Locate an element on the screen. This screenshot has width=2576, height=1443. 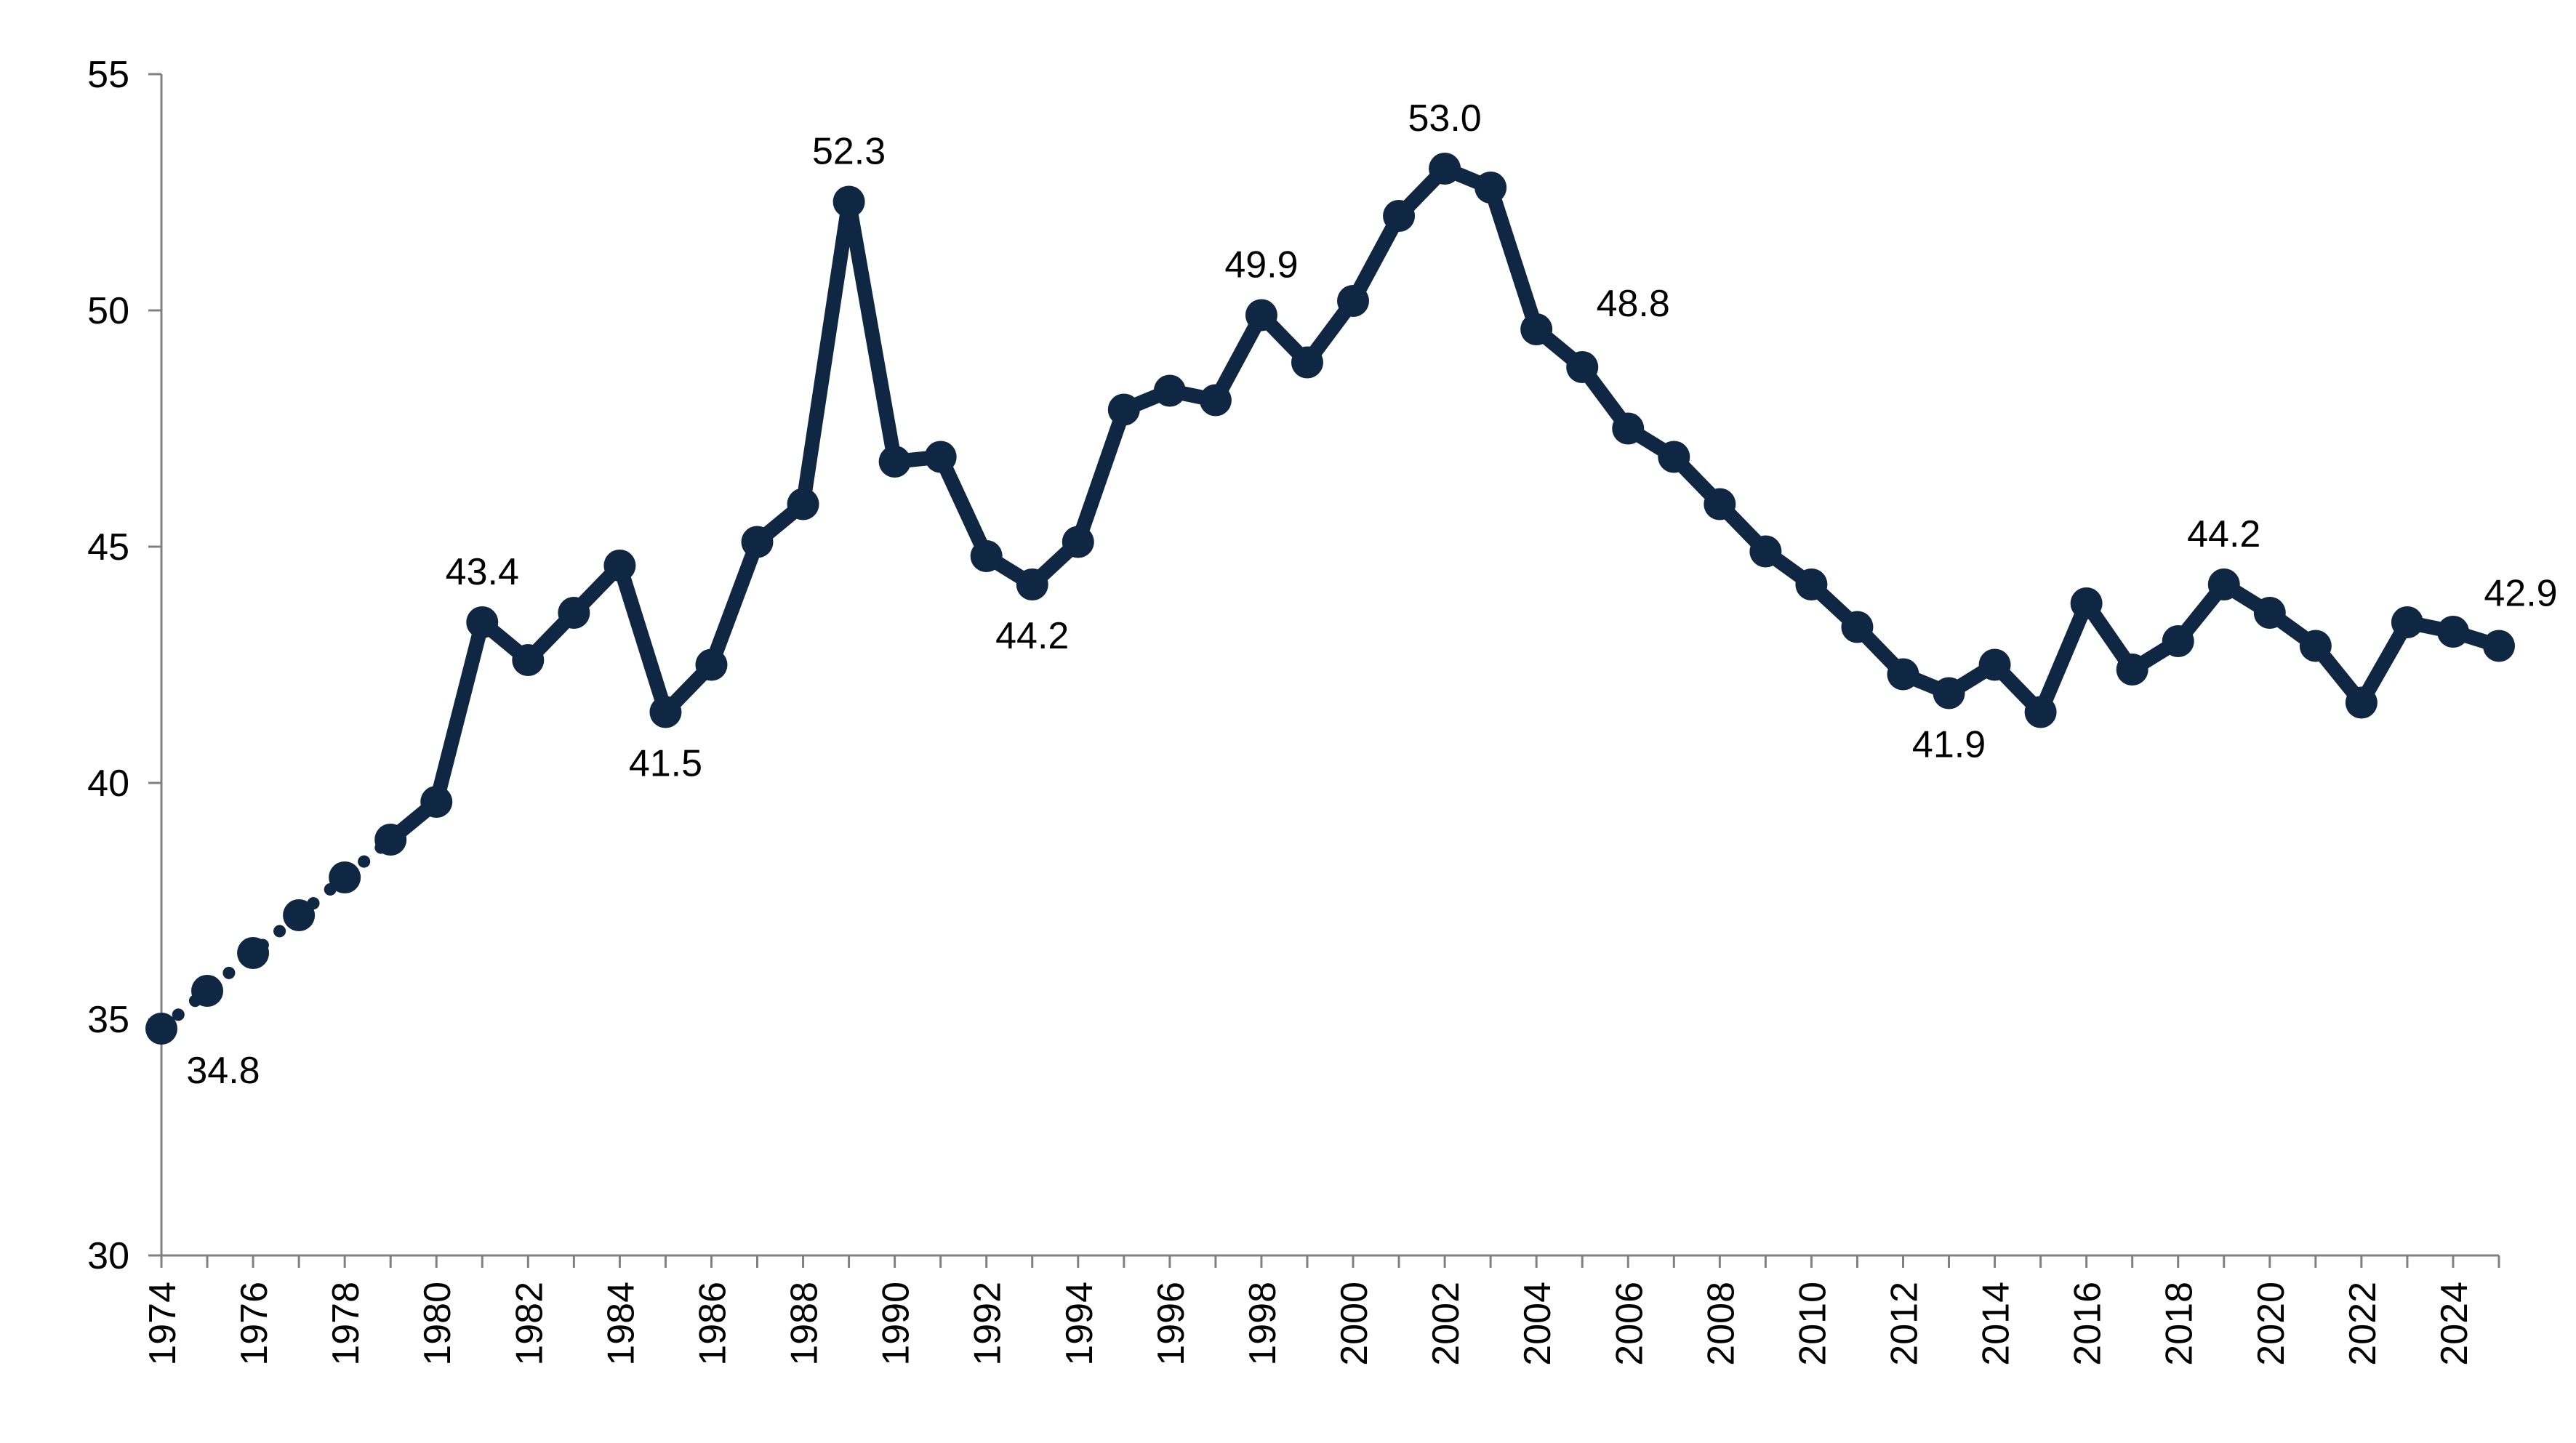
x-tick-label: 1984 is located at coordinates (621, 1324).